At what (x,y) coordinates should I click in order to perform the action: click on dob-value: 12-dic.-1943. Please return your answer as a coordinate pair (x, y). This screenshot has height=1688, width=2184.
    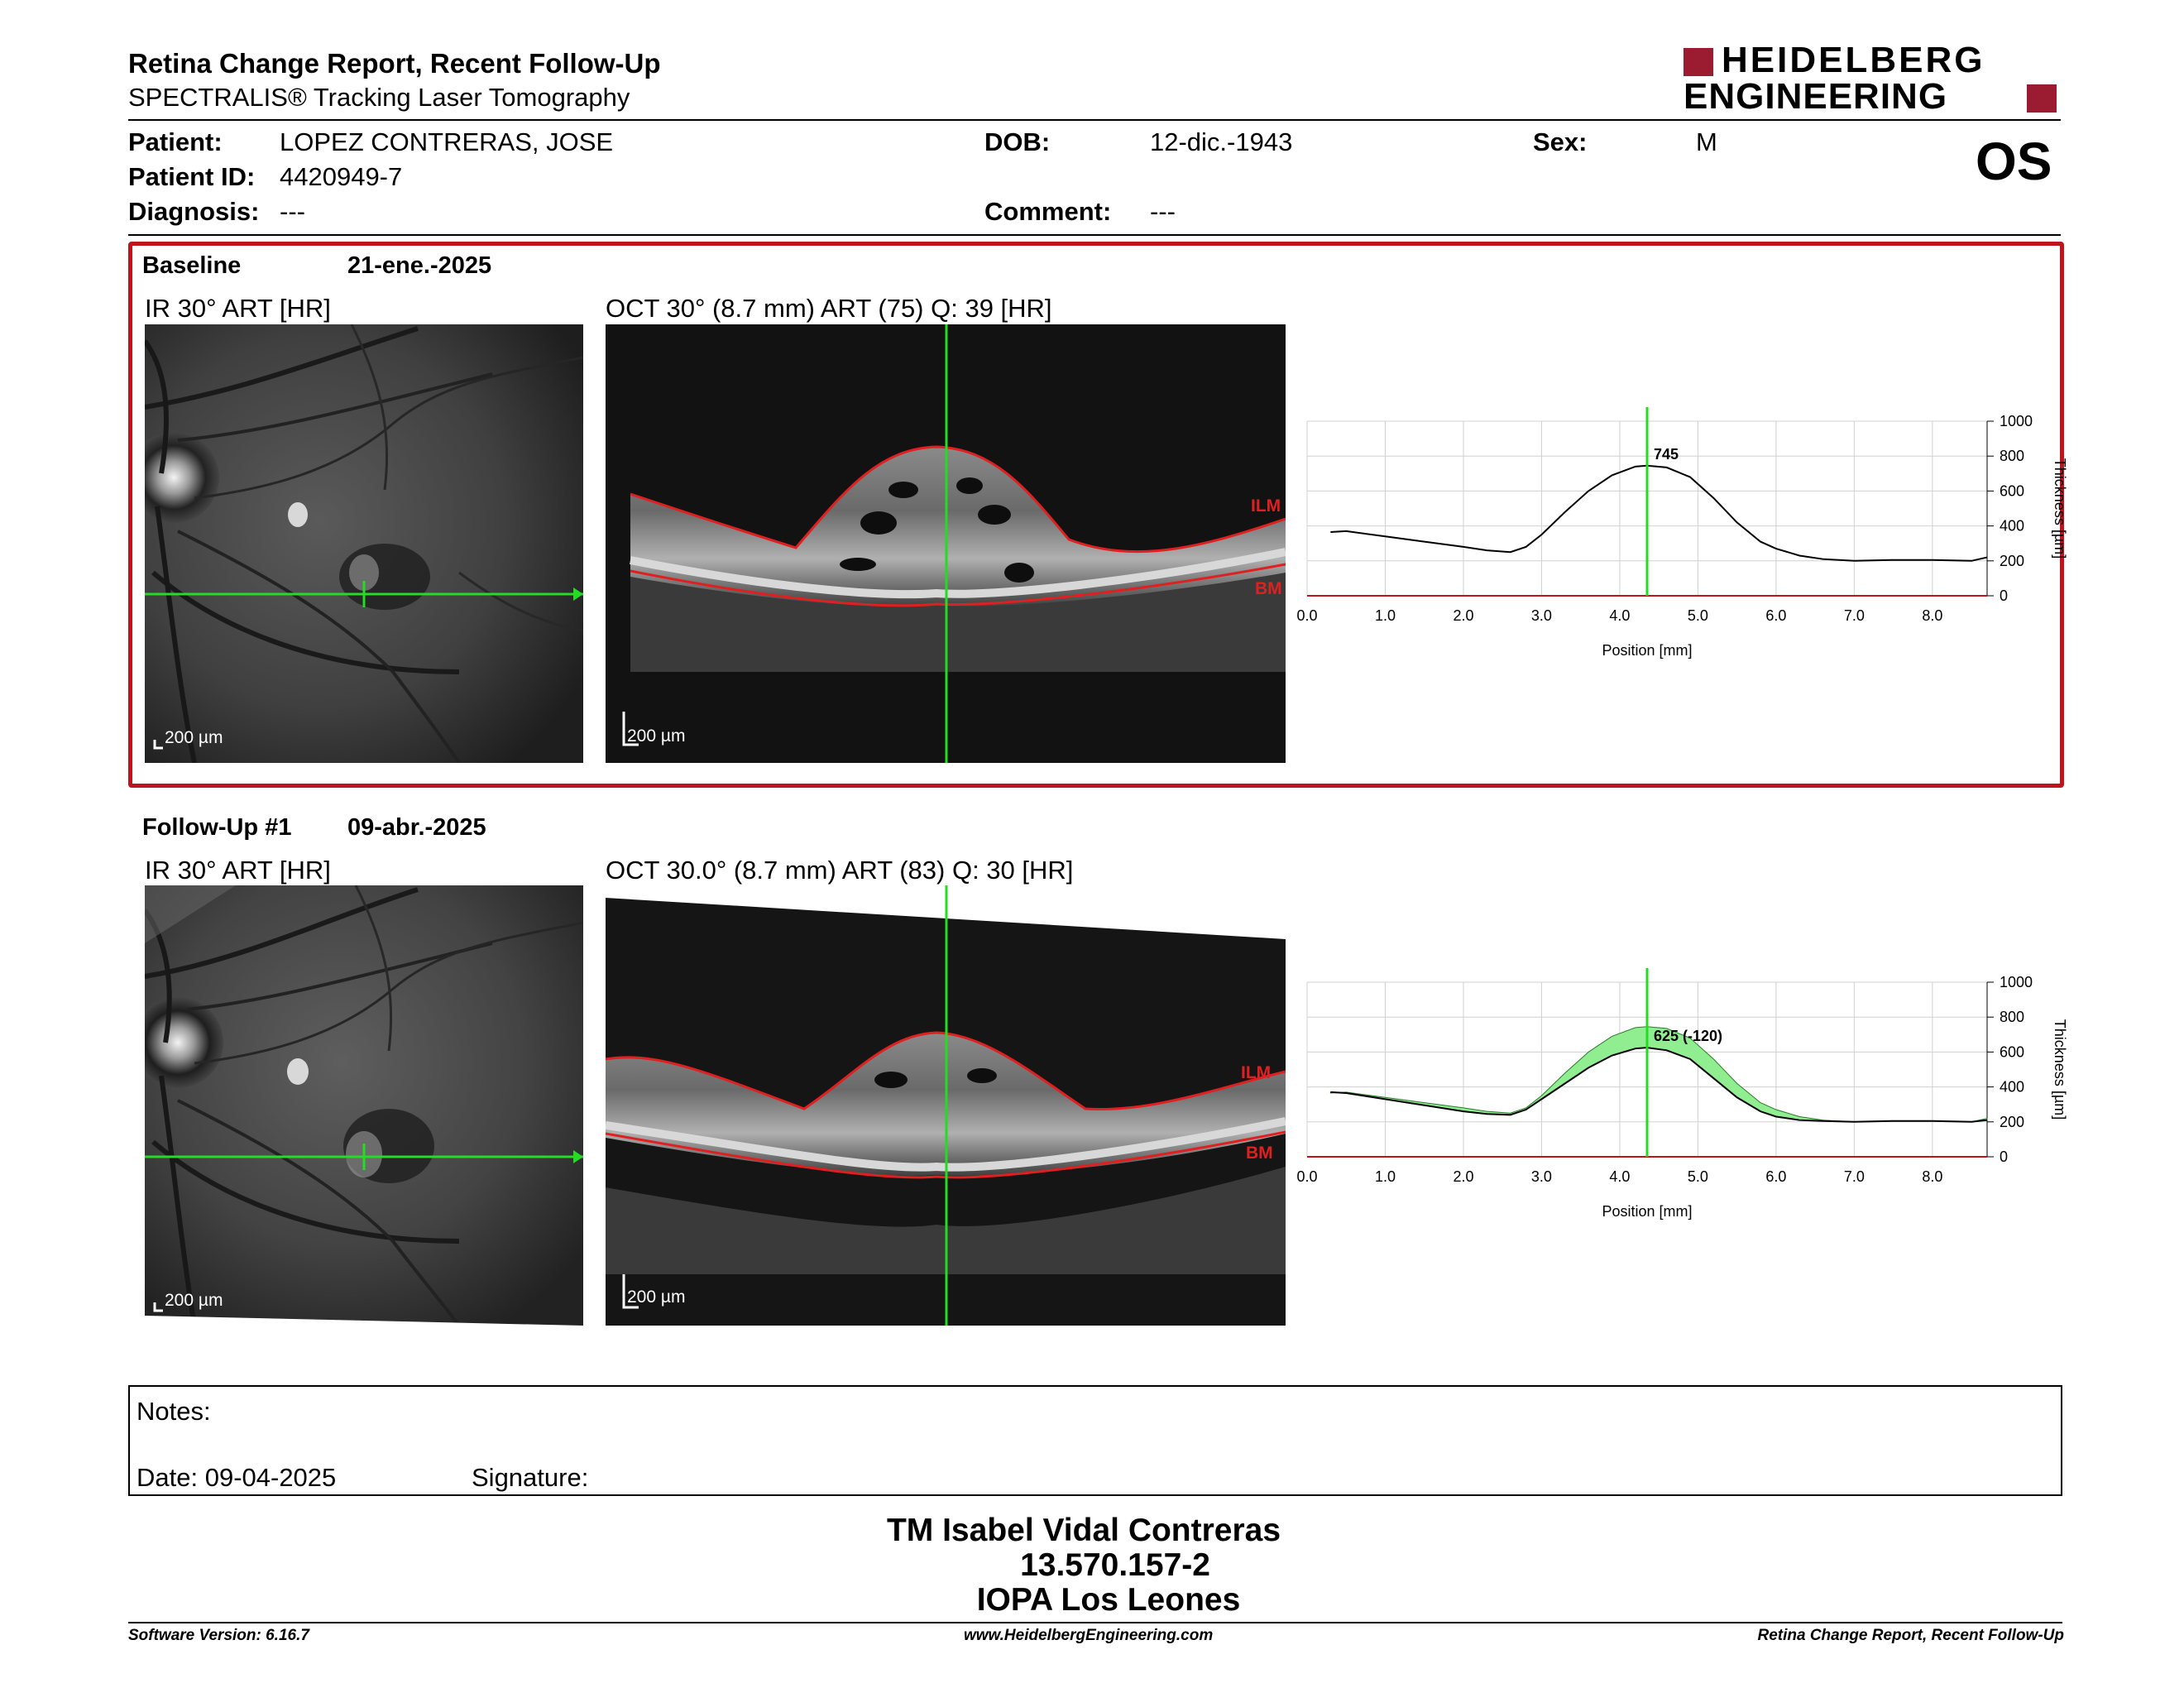
    Looking at the image, I should click on (1221, 141).